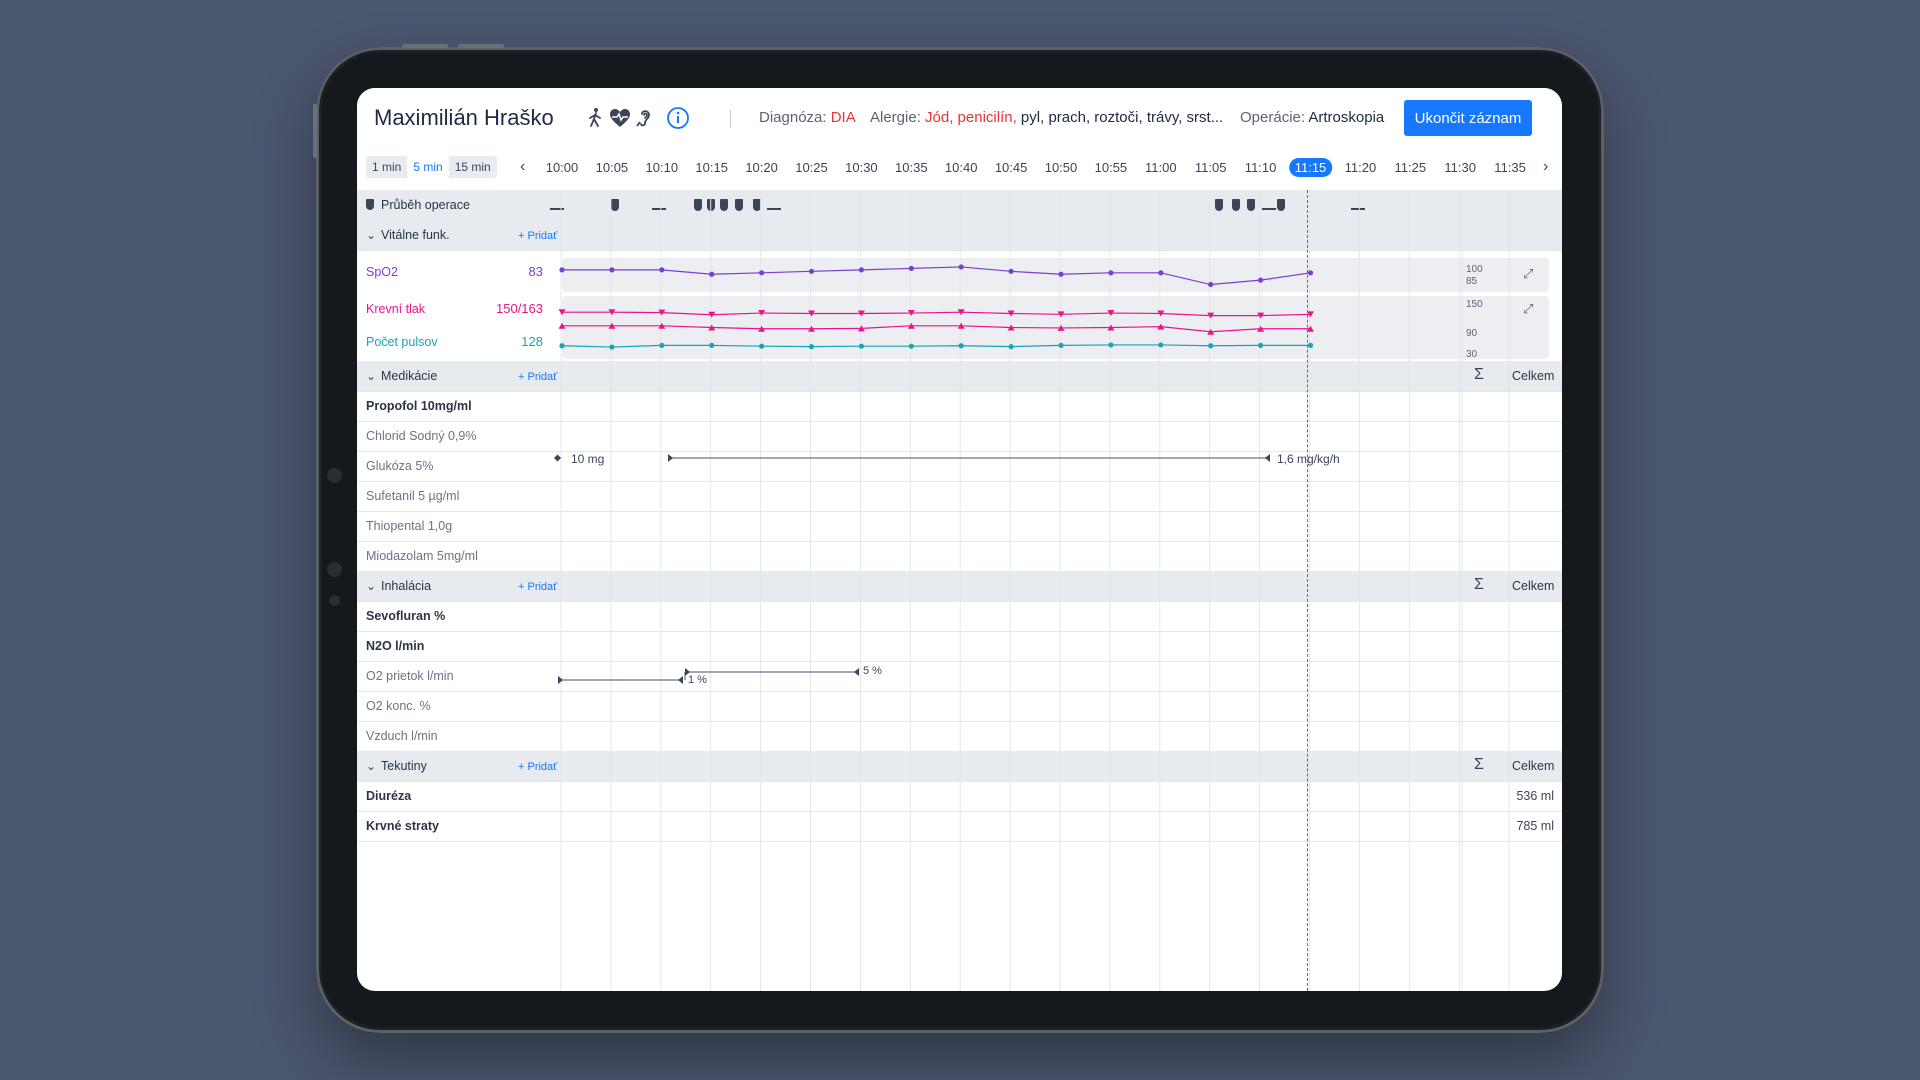 The width and height of the screenshot is (1920, 1080). I want to click on row-label: Krvné straty, so click(402, 826).